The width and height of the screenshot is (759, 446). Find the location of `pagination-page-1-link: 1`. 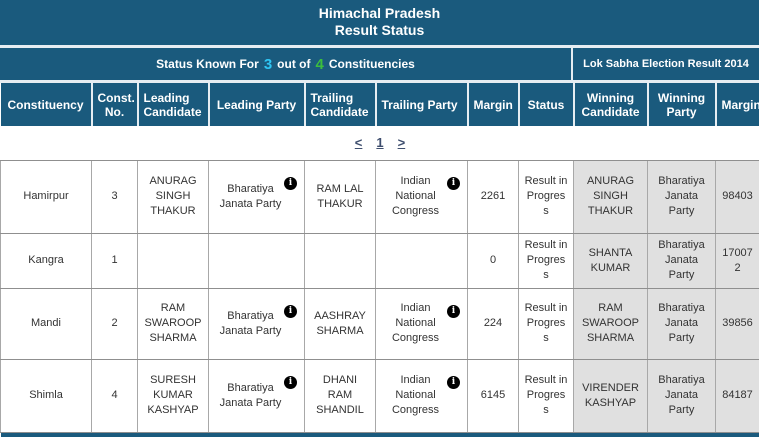

pagination-page-1-link: 1 is located at coordinates (380, 143).